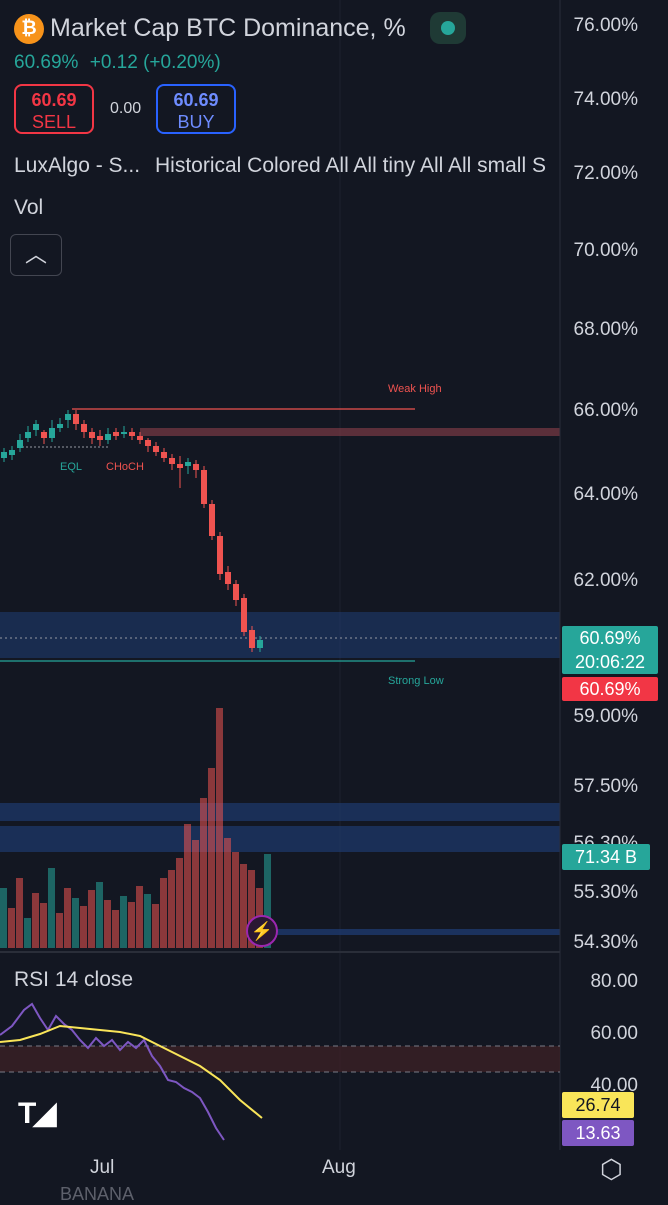  Describe the element at coordinates (196, 122) in the screenshot. I see `buy-label: BUY` at that location.